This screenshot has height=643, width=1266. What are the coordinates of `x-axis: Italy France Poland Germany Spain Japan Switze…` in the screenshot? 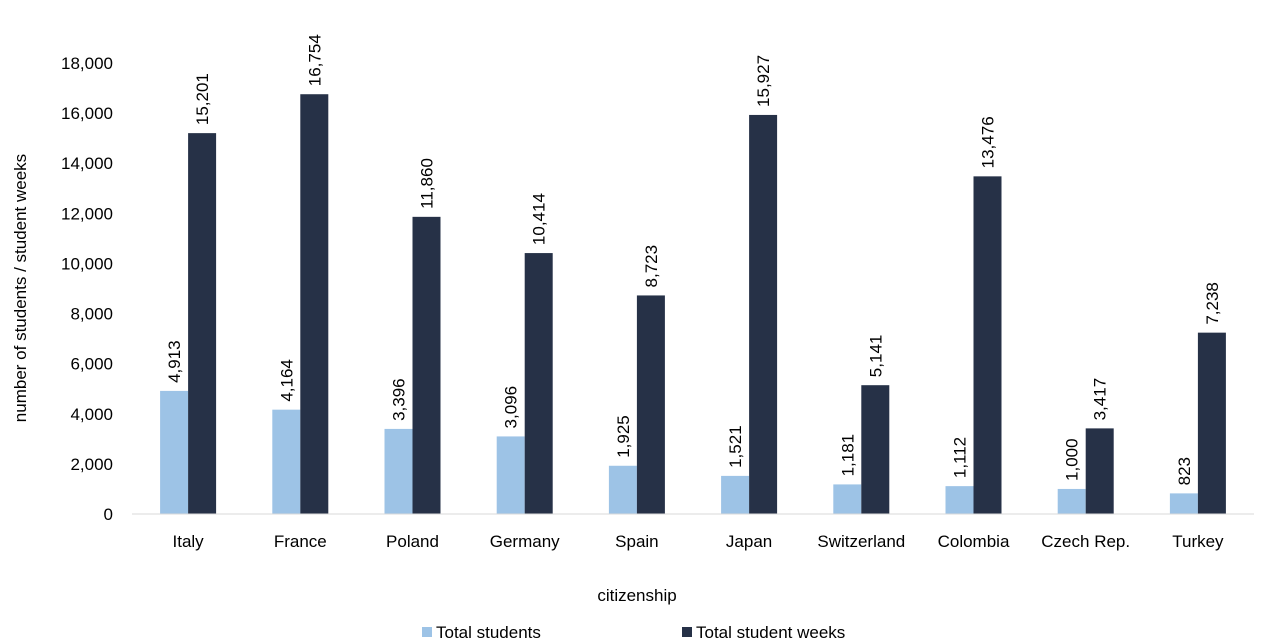 It's located at (693, 532).